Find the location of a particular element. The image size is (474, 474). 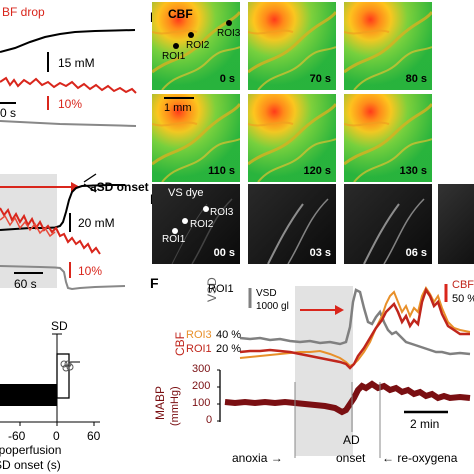

vsd-frame: 00 s is located at coordinates (196, 224).